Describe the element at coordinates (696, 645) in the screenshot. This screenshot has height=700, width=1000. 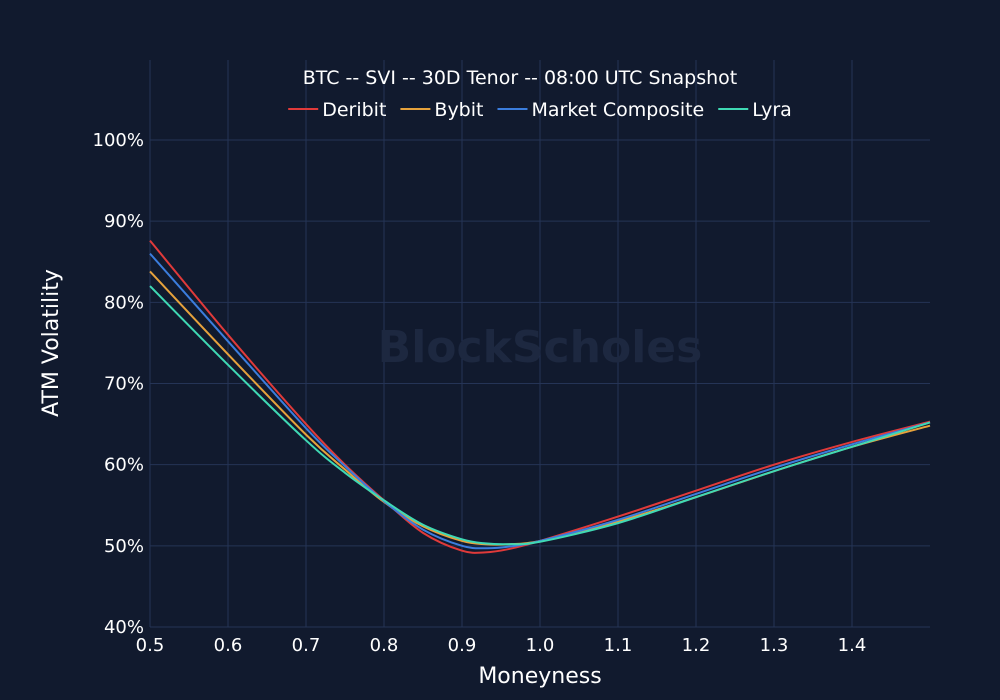
I see `x-tick-label: 1.2` at that location.